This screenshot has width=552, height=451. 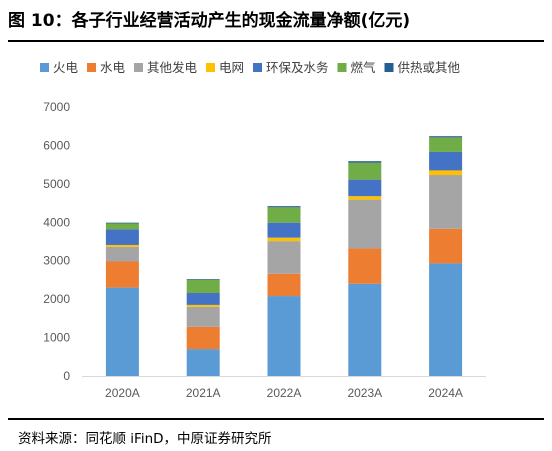 What do you see at coordinates (66, 376) in the screenshot?
I see `y-tick-label: 0` at bounding box center [66, 376].